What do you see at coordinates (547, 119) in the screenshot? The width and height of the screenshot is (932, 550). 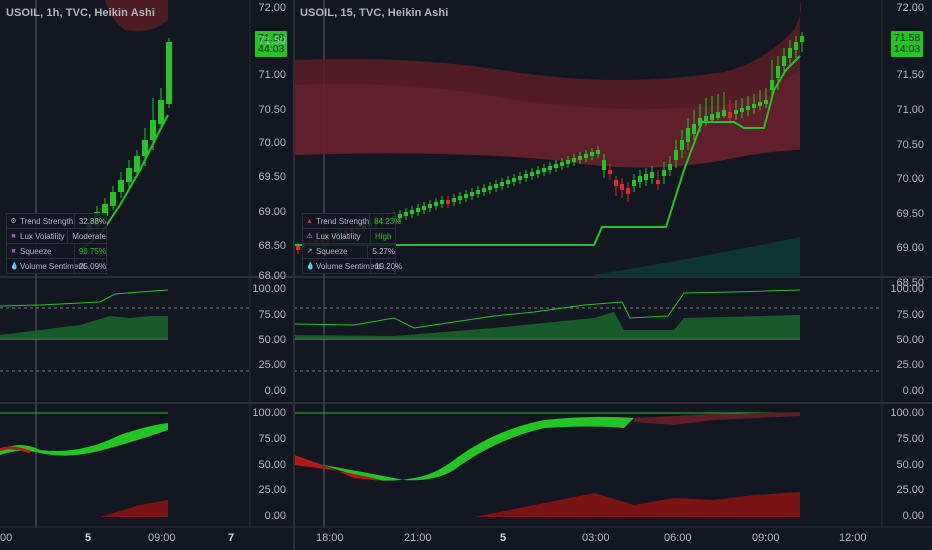 I see `volatility-band-inner` at bounding box center [547, 119].